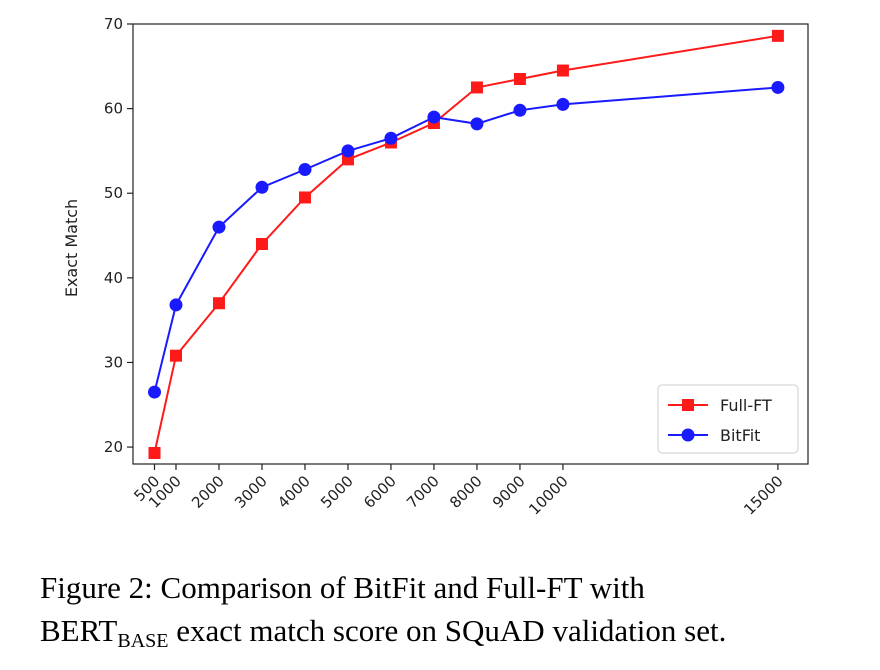 Image resolution: width=880 pixels, height=670 pixels. I want to click on legend-marker-bitfit, so click(688, 435).